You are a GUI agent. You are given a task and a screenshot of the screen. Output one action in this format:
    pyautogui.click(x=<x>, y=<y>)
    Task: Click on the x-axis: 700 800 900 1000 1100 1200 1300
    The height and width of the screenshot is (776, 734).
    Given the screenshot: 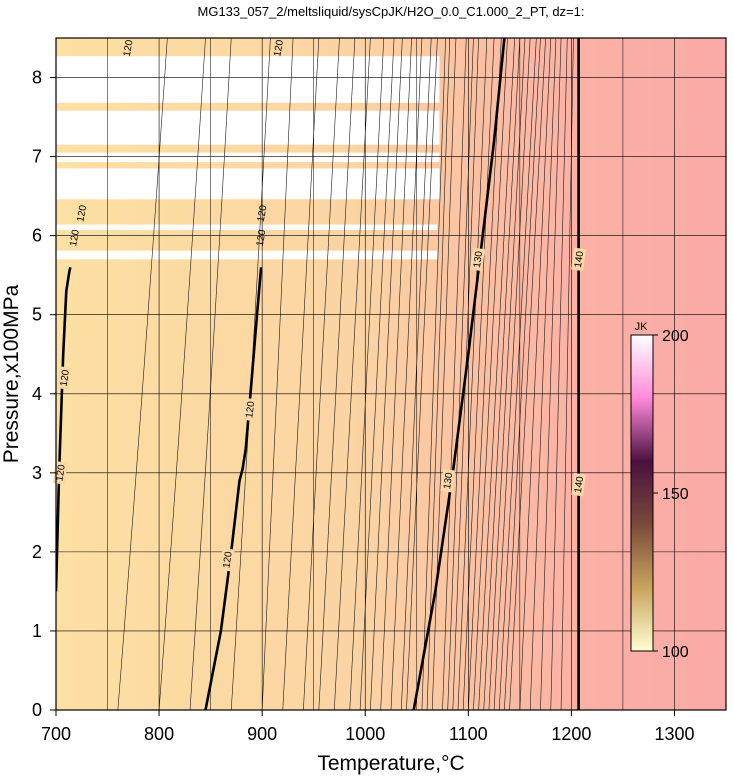 What is the action you would take?
    pyautogui.click(x=367, y=727)
    